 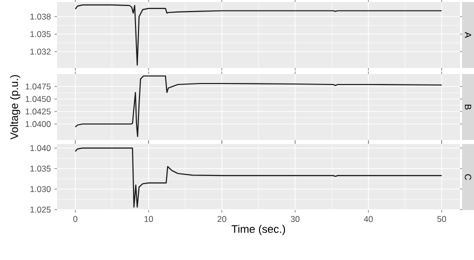 What do you see at coordinates (468, 107) in the screenshot?
I see `text: B` at bounding box center [468, 107].